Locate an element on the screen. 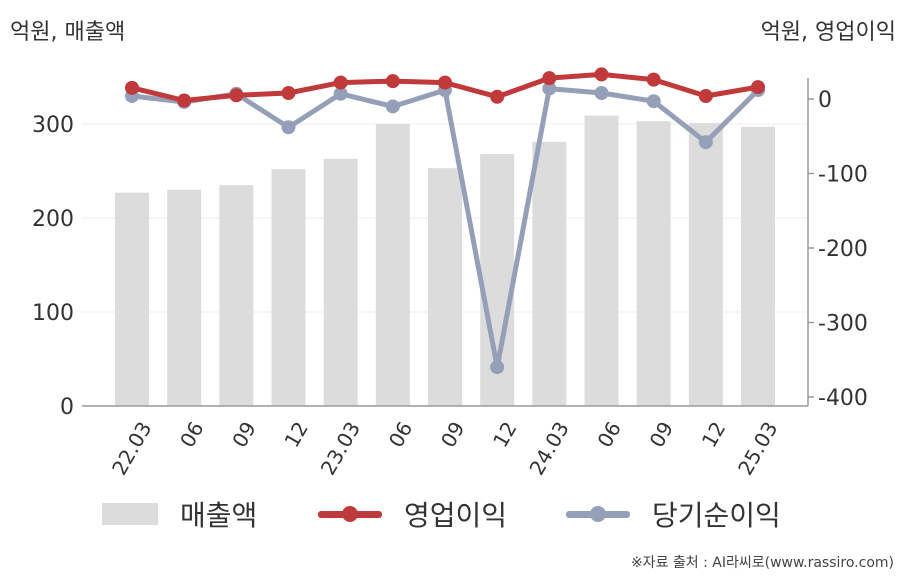 The height and width of the screenshot is (580, 908). x-tick-label-12: 25.03 is located at coordinates (757, 449).